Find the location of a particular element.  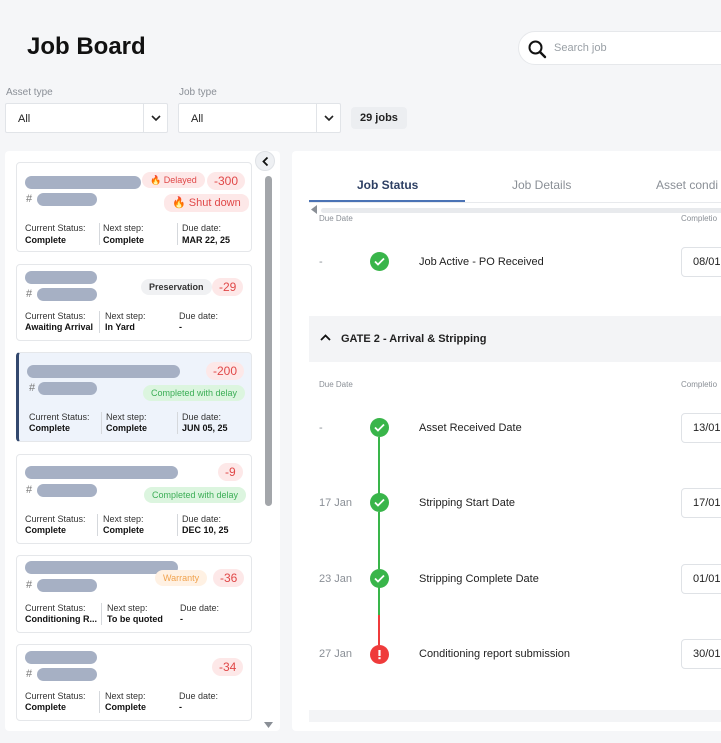

next-gate-section-header is located at coordinates (515, 716).